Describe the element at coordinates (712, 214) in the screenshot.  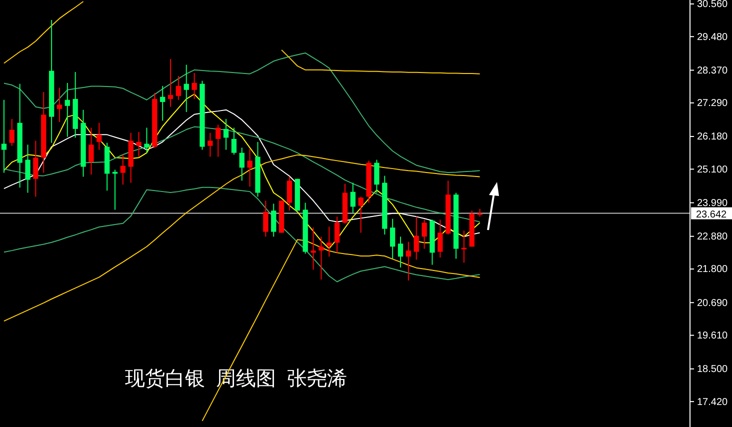
I see `ref-line-label: 23.642` at that location.